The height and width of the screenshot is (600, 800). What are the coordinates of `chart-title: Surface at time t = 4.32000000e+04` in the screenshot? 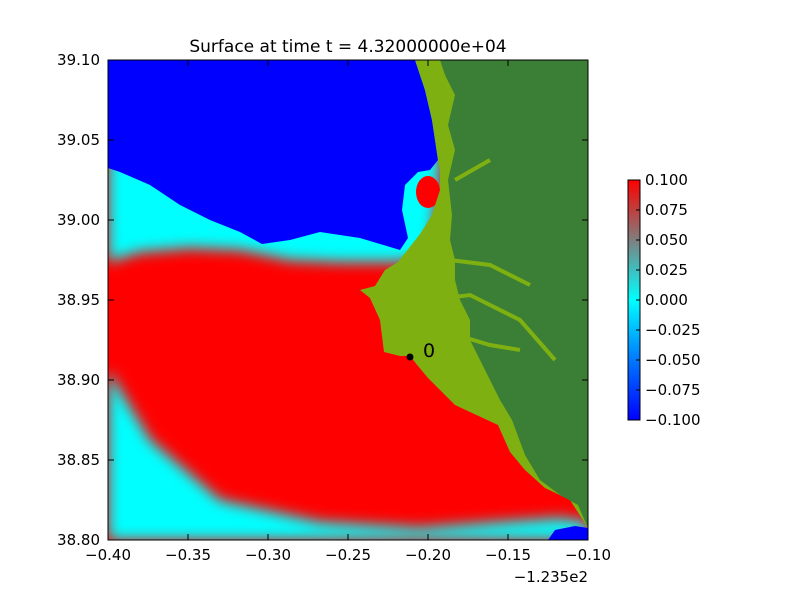 It's located at (347, 47).